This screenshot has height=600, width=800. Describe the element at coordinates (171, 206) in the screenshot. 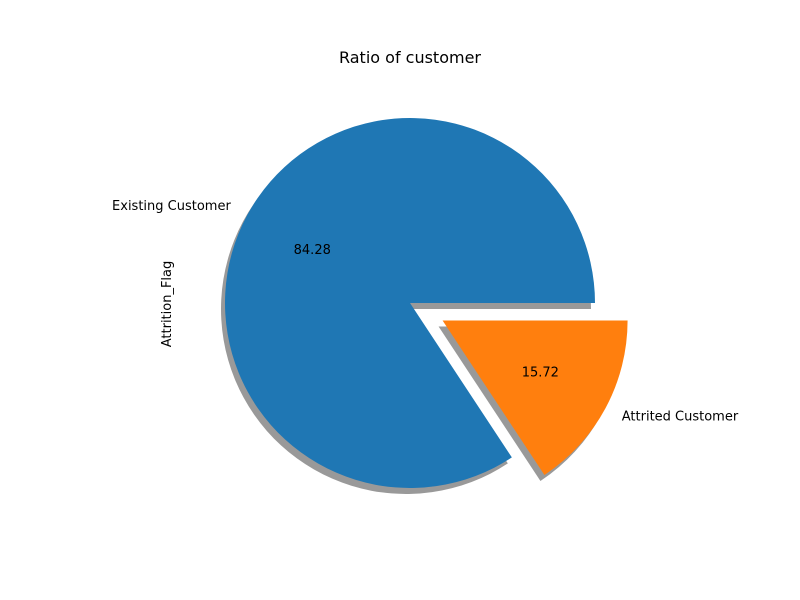

I see `slice-label-existing-customer: Existing Customer` at that location.